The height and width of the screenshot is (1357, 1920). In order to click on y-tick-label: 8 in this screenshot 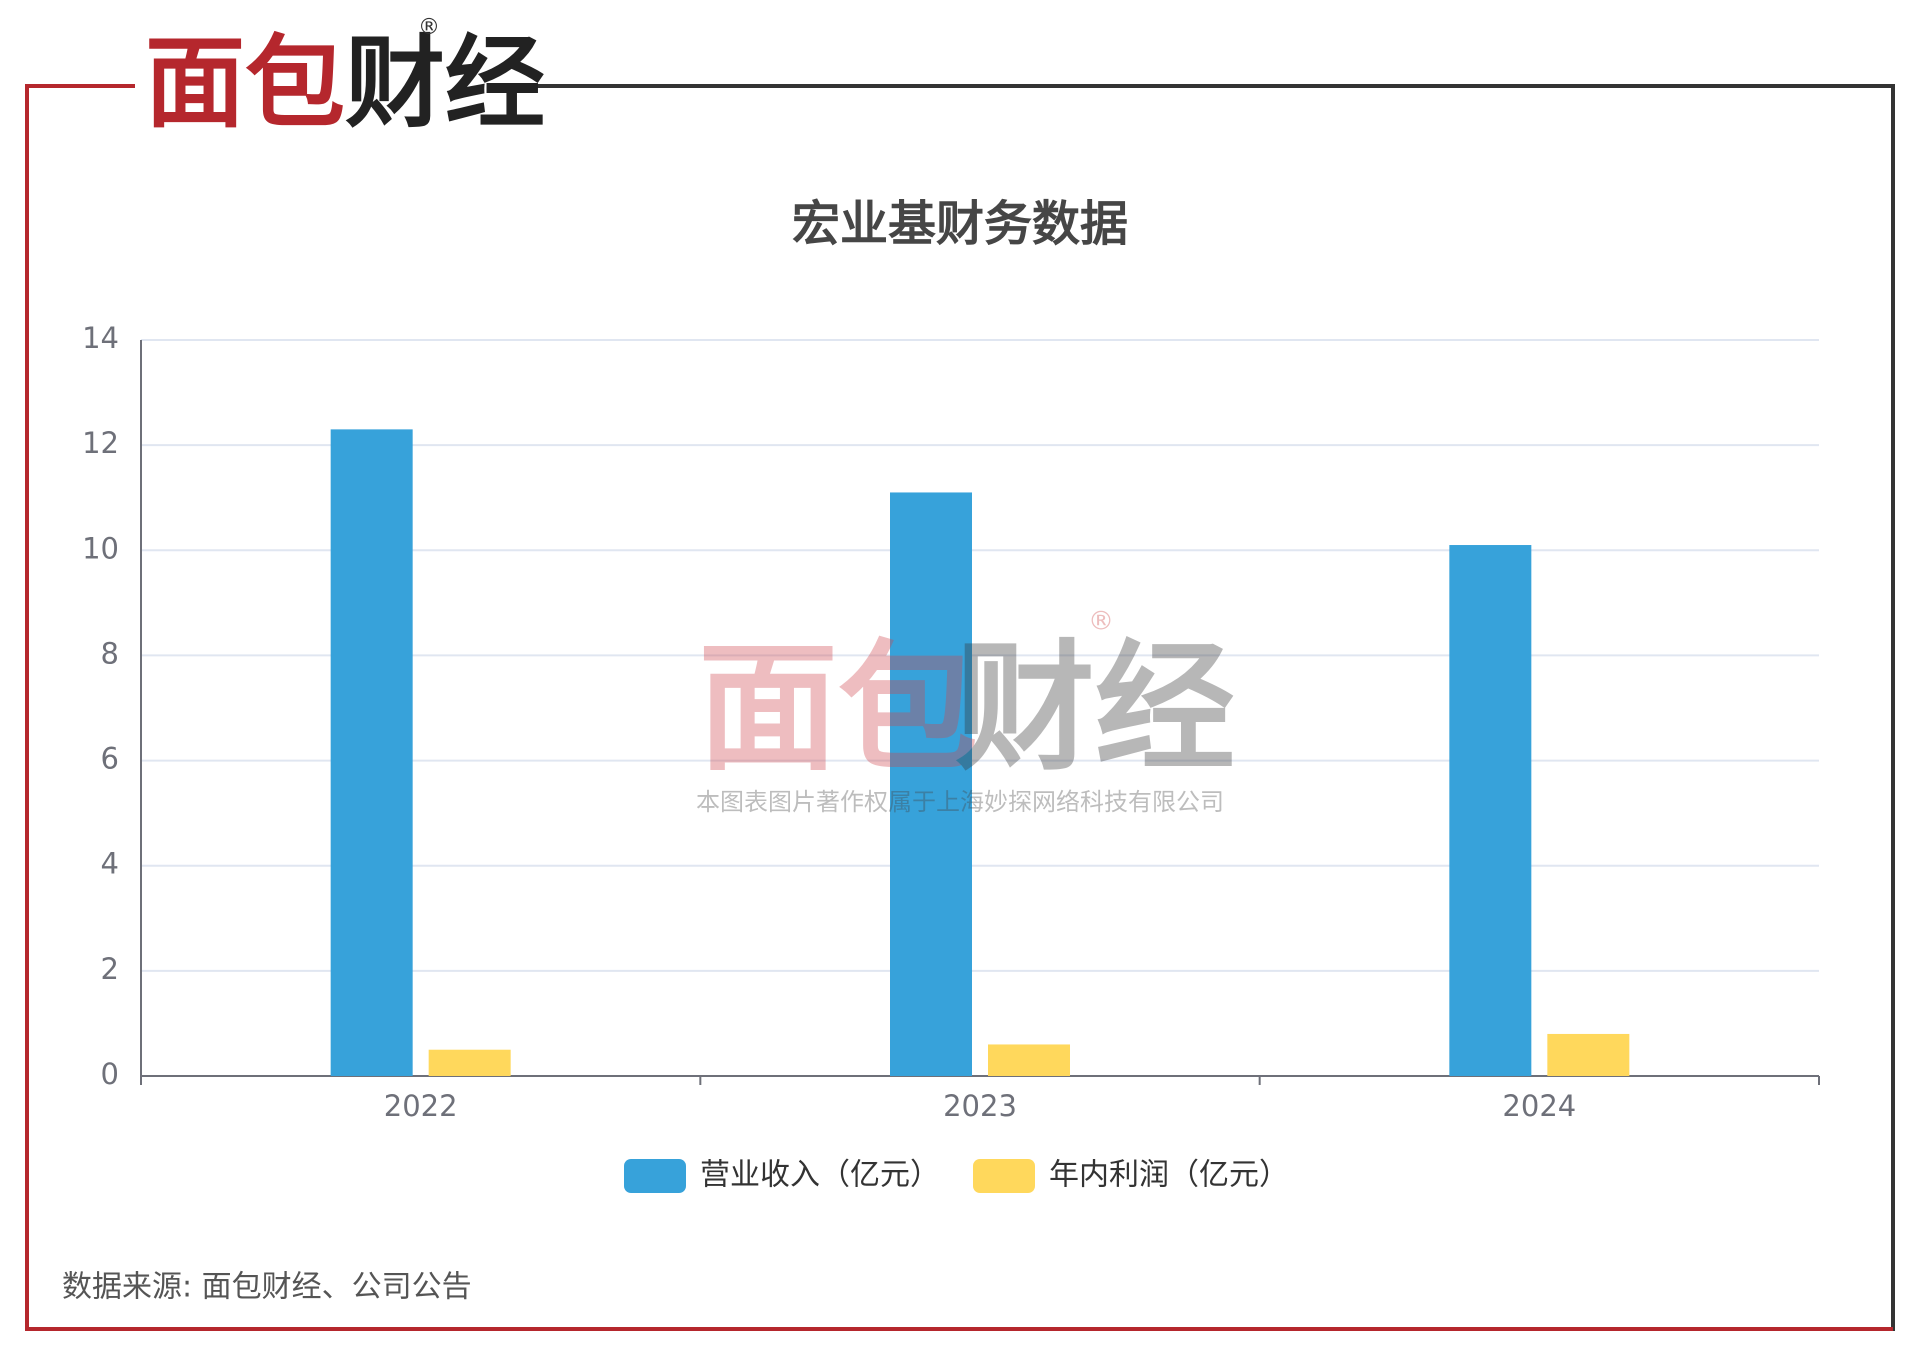, I will do `click(110, 653)`.